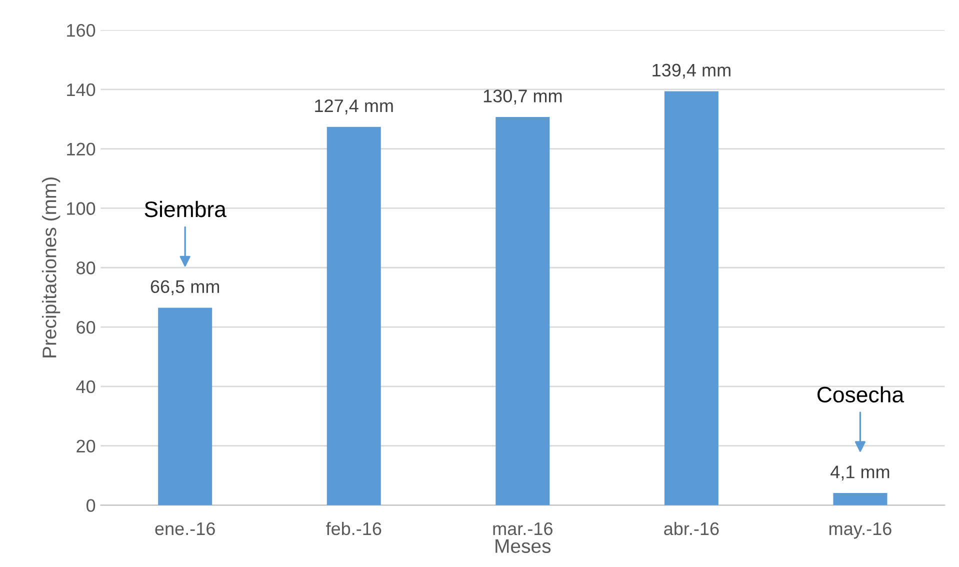 The width and height of the screenshot is (959, 567). I want to click on data-label: 130,7 mm, so click(523, 97).